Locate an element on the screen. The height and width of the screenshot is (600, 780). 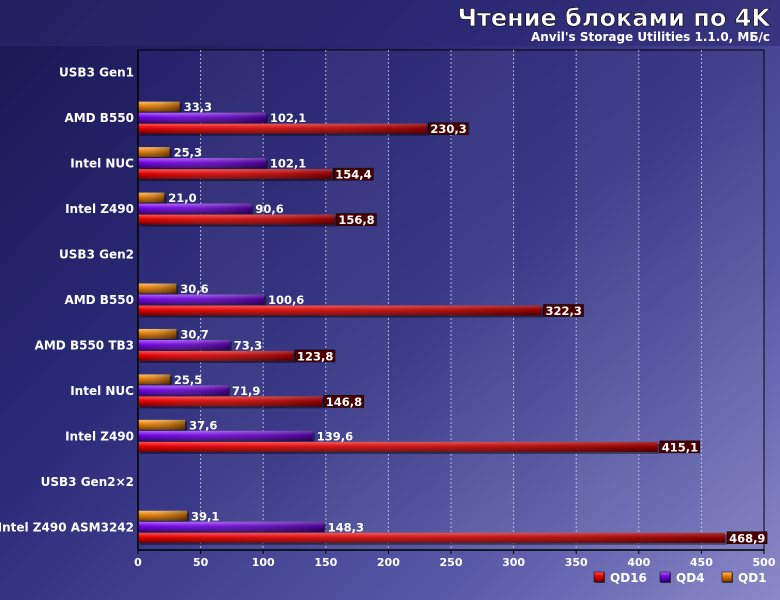
value-label-qd16: 415,1 is located at coordinates (680, 447).